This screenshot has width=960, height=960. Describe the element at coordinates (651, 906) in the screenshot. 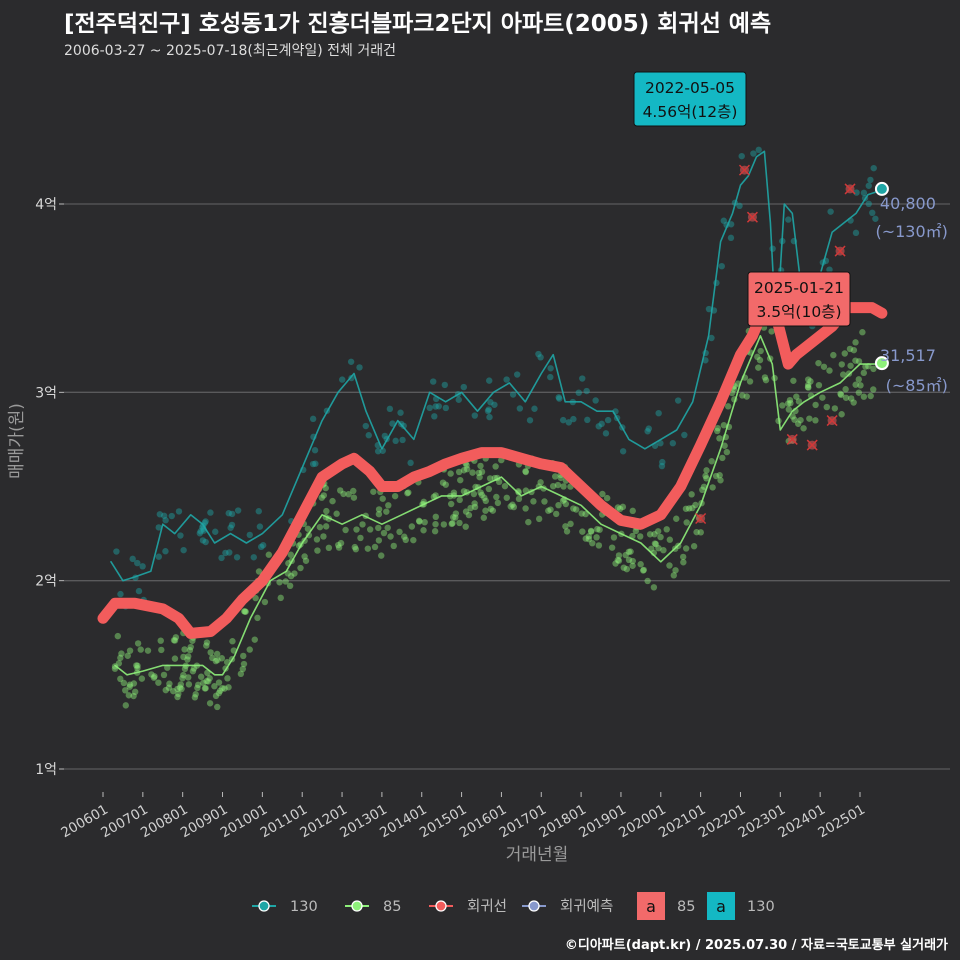

I see `legend-swatch-glyph-85: a` at that location.